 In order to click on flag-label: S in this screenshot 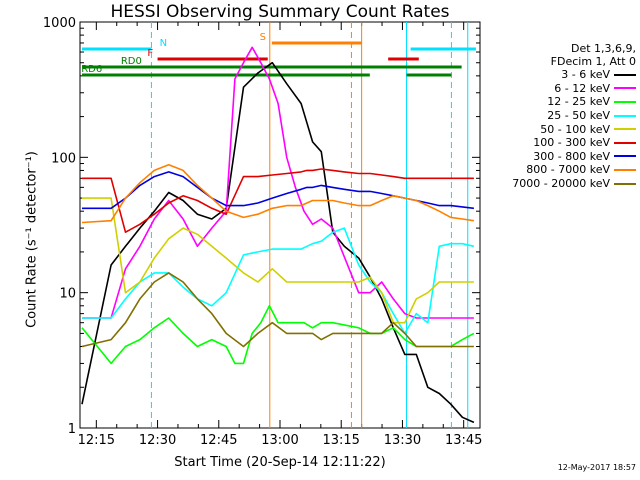, I will do `click(263, 37)`.